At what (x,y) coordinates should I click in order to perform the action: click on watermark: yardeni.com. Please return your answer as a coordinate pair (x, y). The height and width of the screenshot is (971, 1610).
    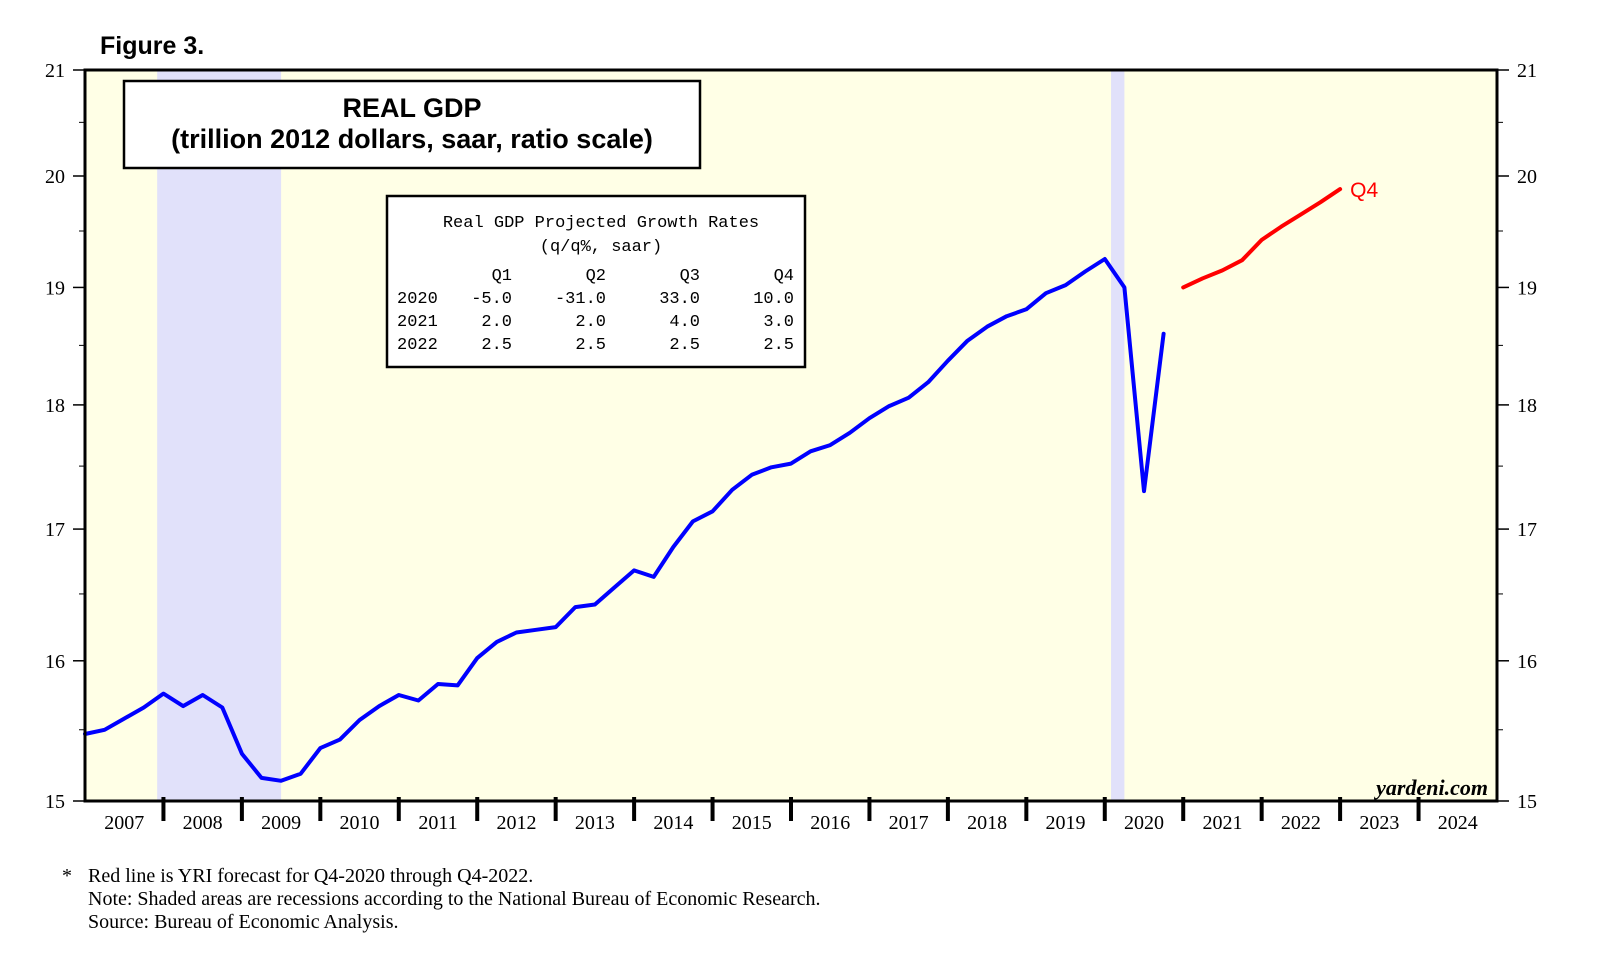
    Looking at the image, I should click on (1430, 787).